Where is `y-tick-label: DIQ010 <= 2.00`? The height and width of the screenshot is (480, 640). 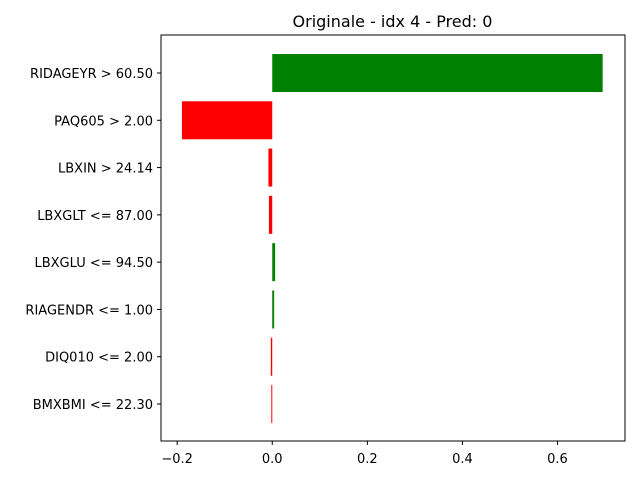
y-tick-label: DIQ010 <= 2.00 is located at coordinates (99, 358).